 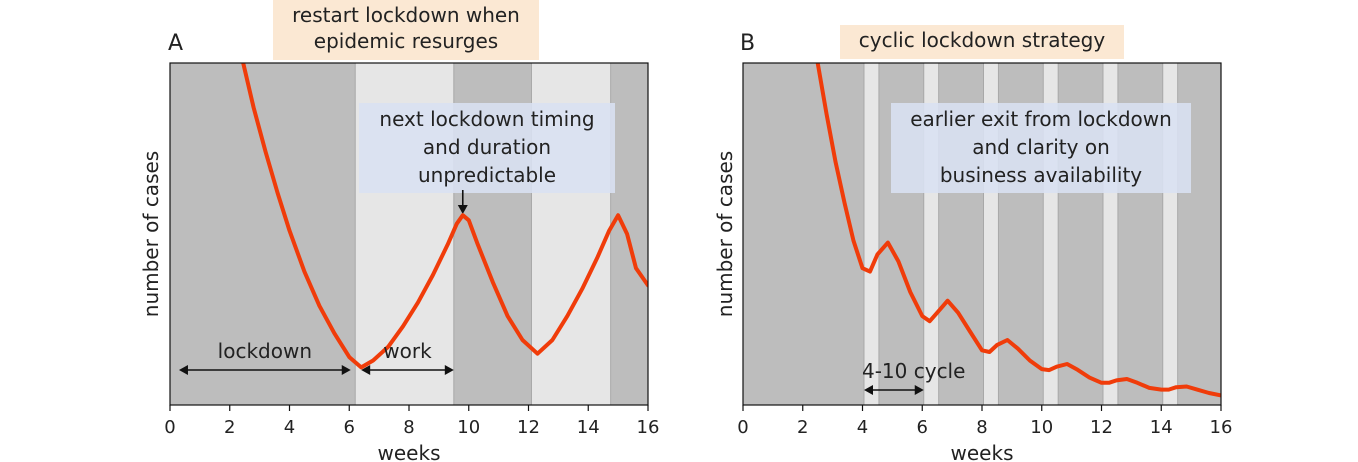 What do you see at coordinates (747, 43) in the screenshot?
I see `panel-letter: B` at bounding box center [747, 43].